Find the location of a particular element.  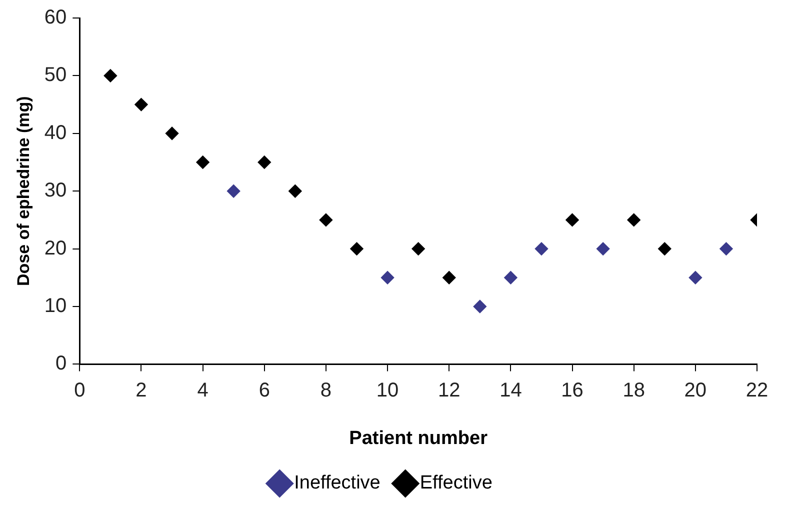

x-tick-label: 18 is located at coordinates (633, 391).